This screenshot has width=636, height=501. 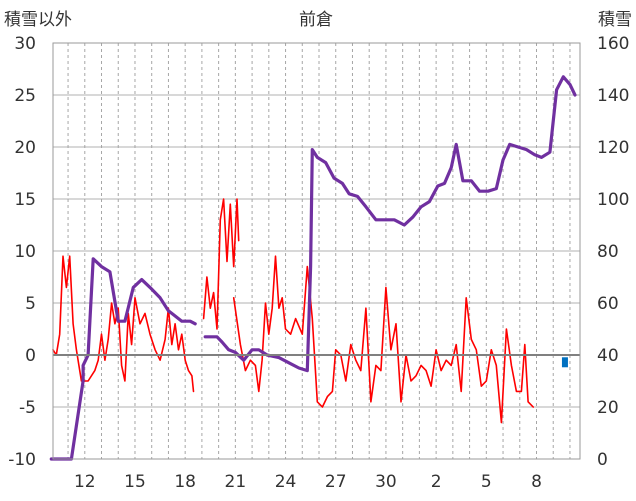 I want to click on y-right-tick-label: 80, so click(x=608, y=252).